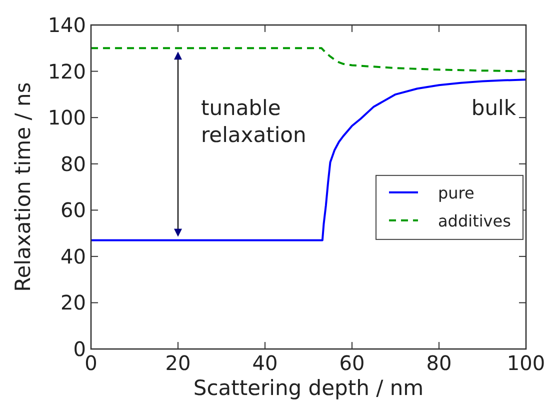  I want to click on y-tick-label: 120, so click(67, 71).